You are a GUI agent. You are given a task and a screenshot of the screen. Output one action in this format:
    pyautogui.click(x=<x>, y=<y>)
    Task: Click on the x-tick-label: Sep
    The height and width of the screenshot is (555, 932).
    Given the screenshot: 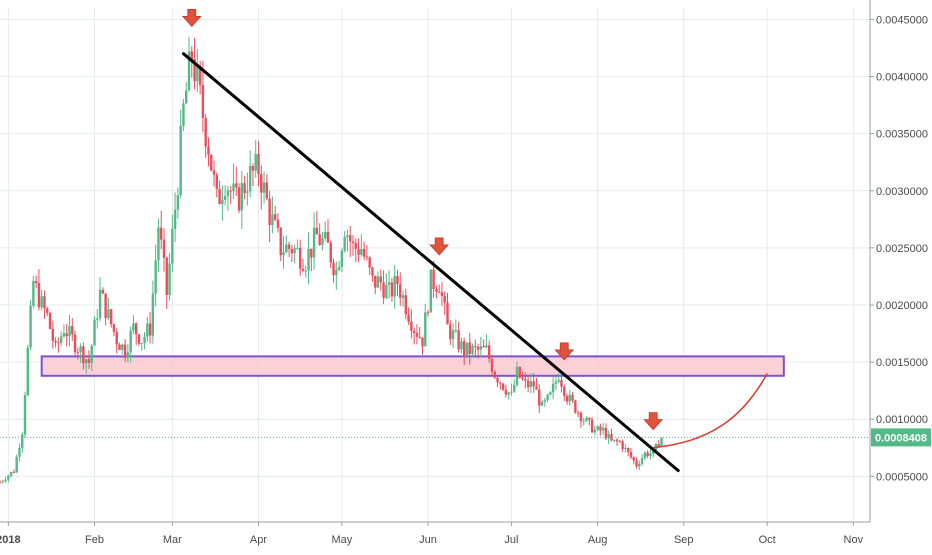 What is the action you would take?
    pyautogui.click(x=684, y=540)
    